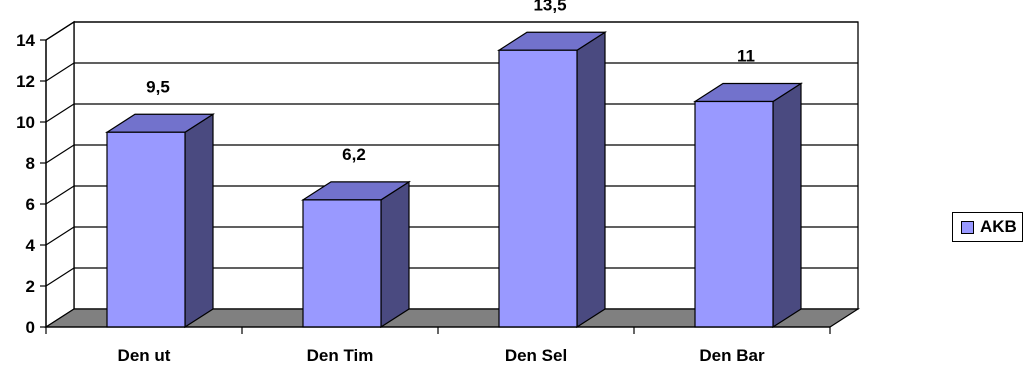 The image size is (1023, 368). Describe the element at coordinates (158, 86) in the screenshot. I see `data-label: 9,5` at that location.